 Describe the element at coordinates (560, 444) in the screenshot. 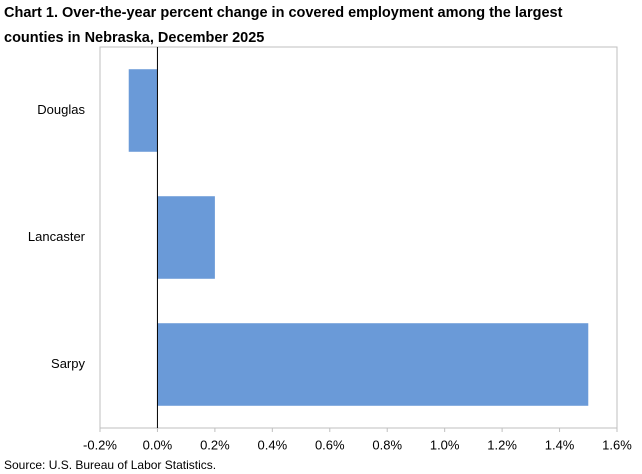

I see `x-tick-label: 1.4%` at that location.